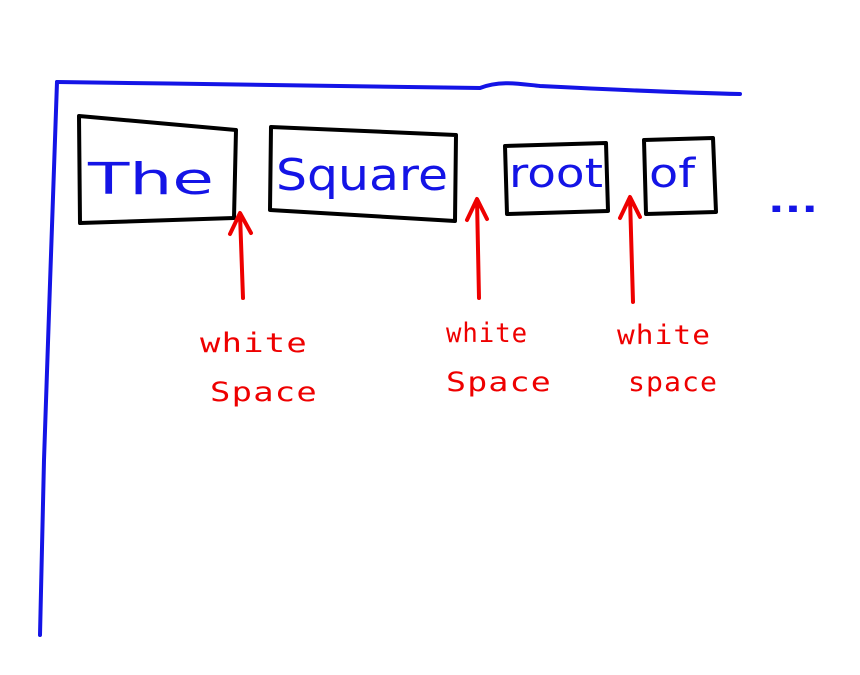 The height and width of the screenshot is (675, 860). I want to click on word-box-the: The, so click(157, 169).